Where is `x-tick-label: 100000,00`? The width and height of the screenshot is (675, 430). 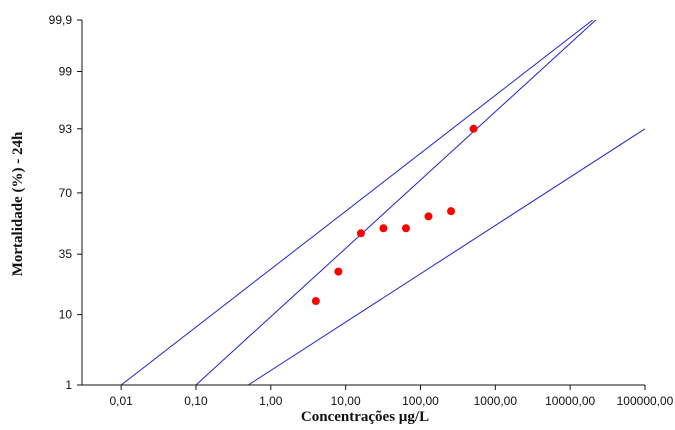
x-tick-label: 100000,00 is located at coordinates (645, 401).